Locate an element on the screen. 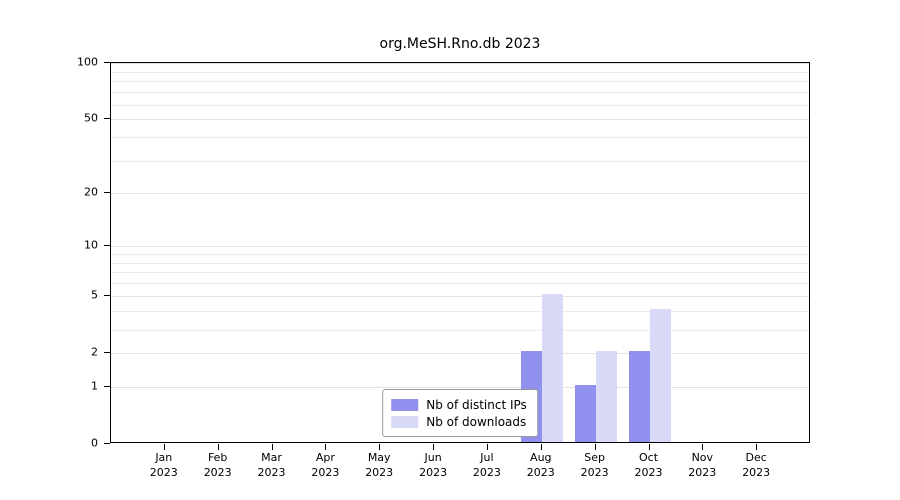  x-tick-label: Jul 2023 is located at coordinates (487, 465).